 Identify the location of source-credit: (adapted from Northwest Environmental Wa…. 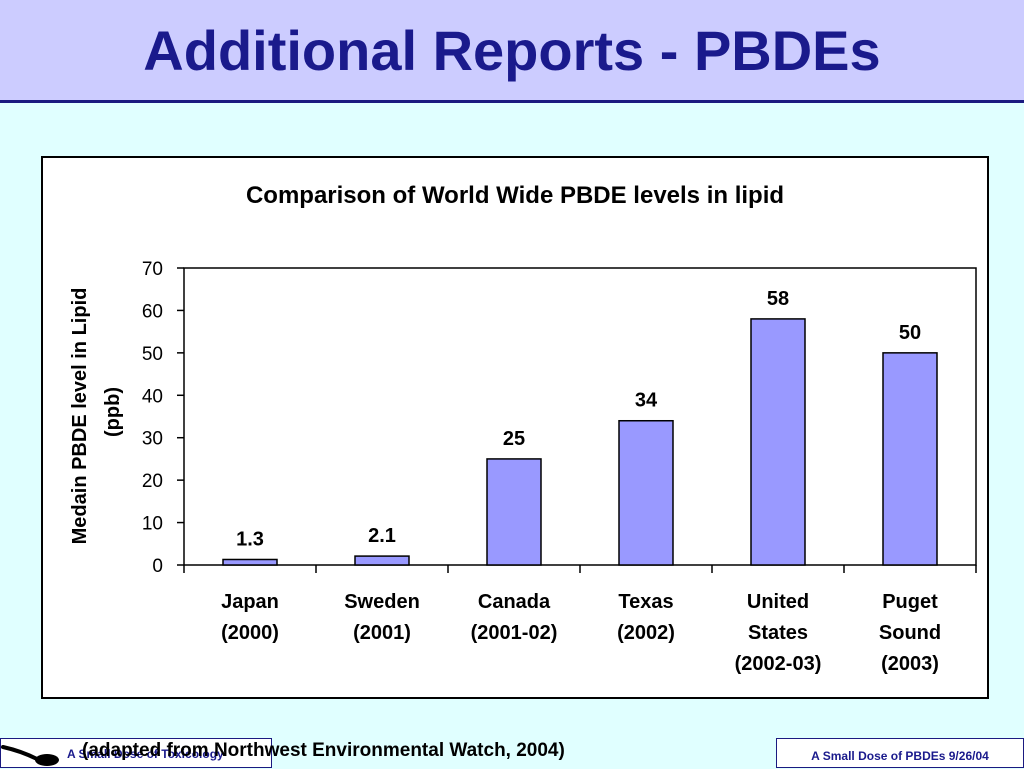
(323, 750).